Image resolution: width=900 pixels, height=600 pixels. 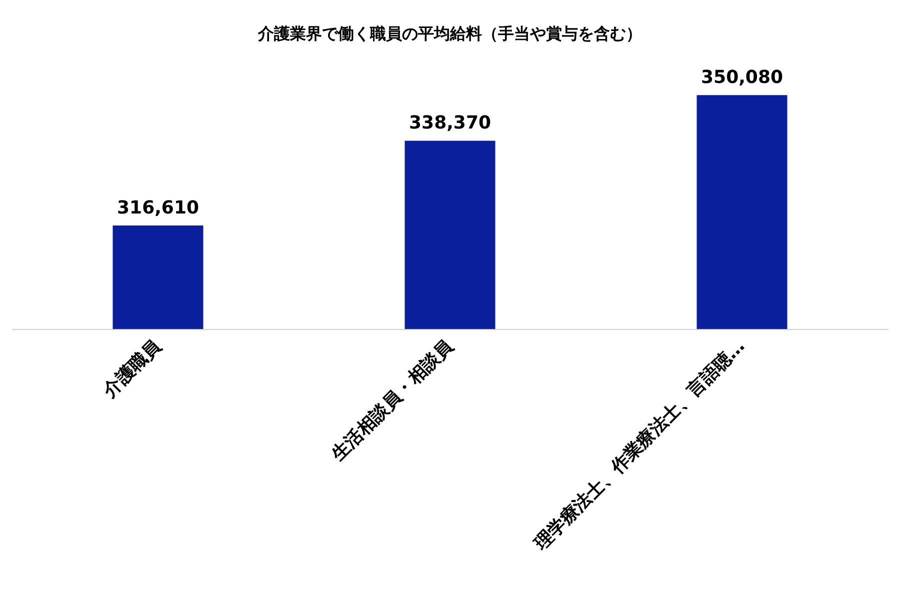 I want to click on data-label: 350,080, so click(x=742, y=77).